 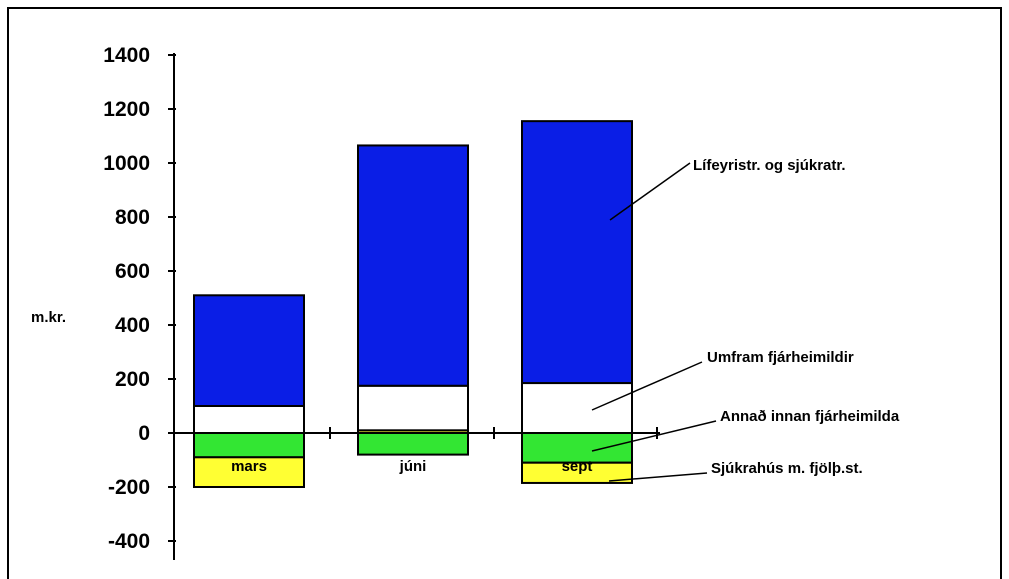 I want to click on y-tick-label: 800, so click(x=132, y=217).